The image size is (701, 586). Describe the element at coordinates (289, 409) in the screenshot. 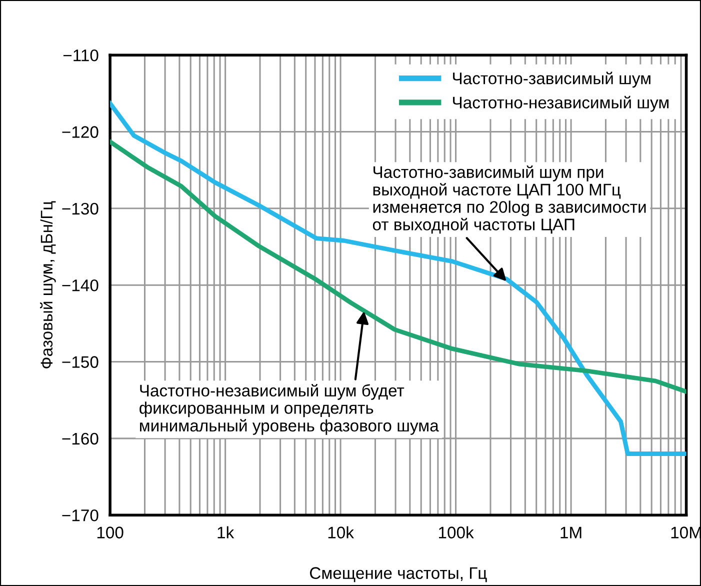

I see `annotation: Частотно-независимый шум будет фиксированным и определять минимальный уровень фазового шума` at that location.